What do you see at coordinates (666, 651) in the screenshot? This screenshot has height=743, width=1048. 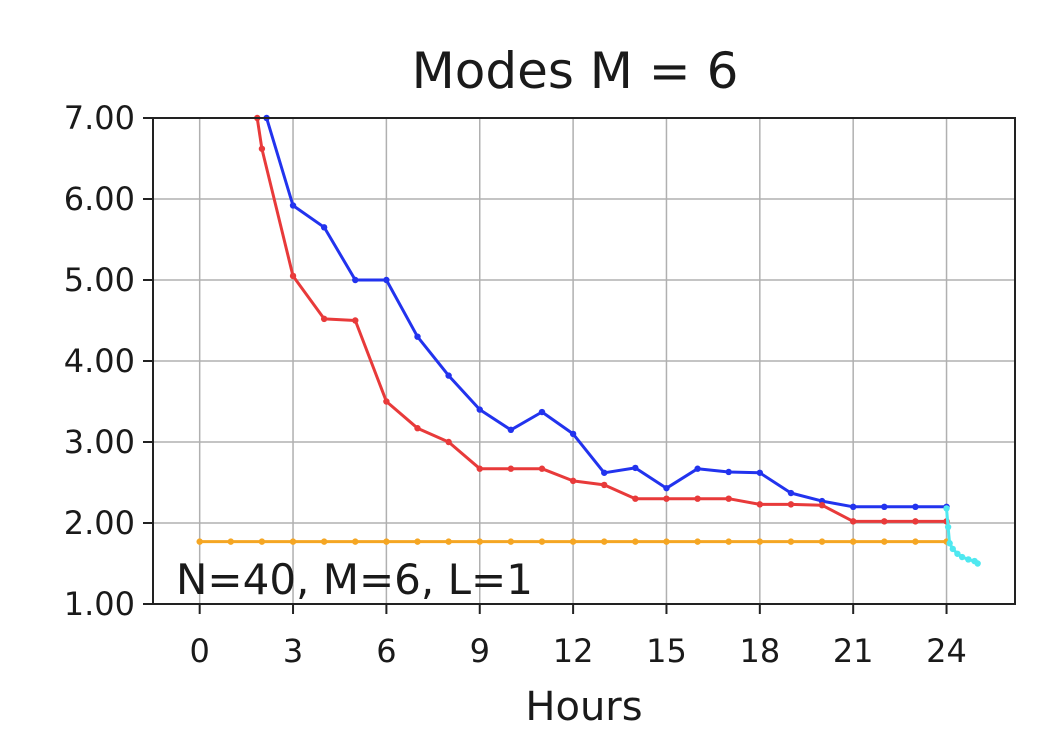 I see `x-tick-label: 15` at bounding box center [666, 651].